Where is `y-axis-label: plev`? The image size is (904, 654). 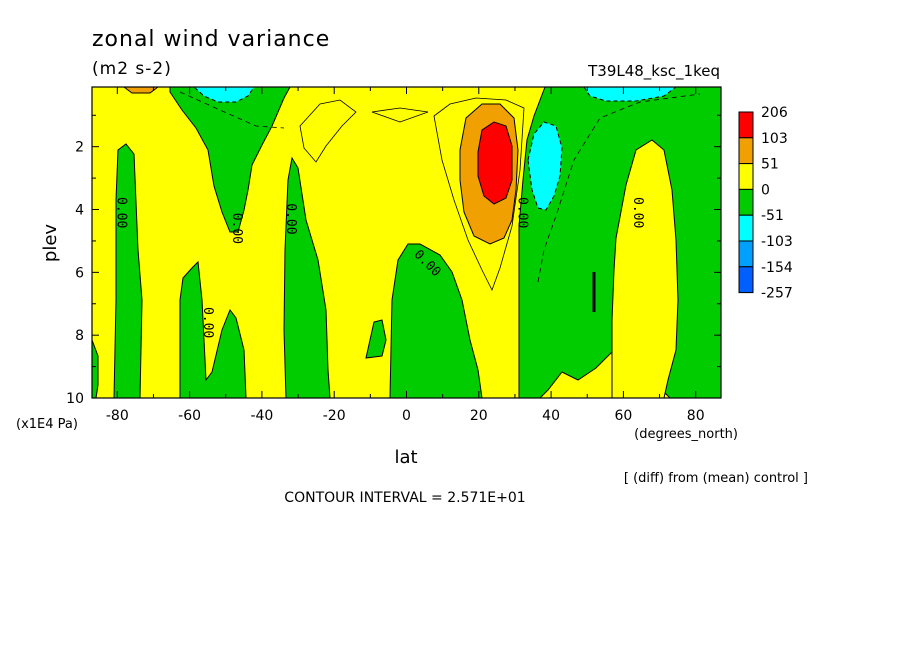
y-axis-label: plev is located at coordinates (50, 243).